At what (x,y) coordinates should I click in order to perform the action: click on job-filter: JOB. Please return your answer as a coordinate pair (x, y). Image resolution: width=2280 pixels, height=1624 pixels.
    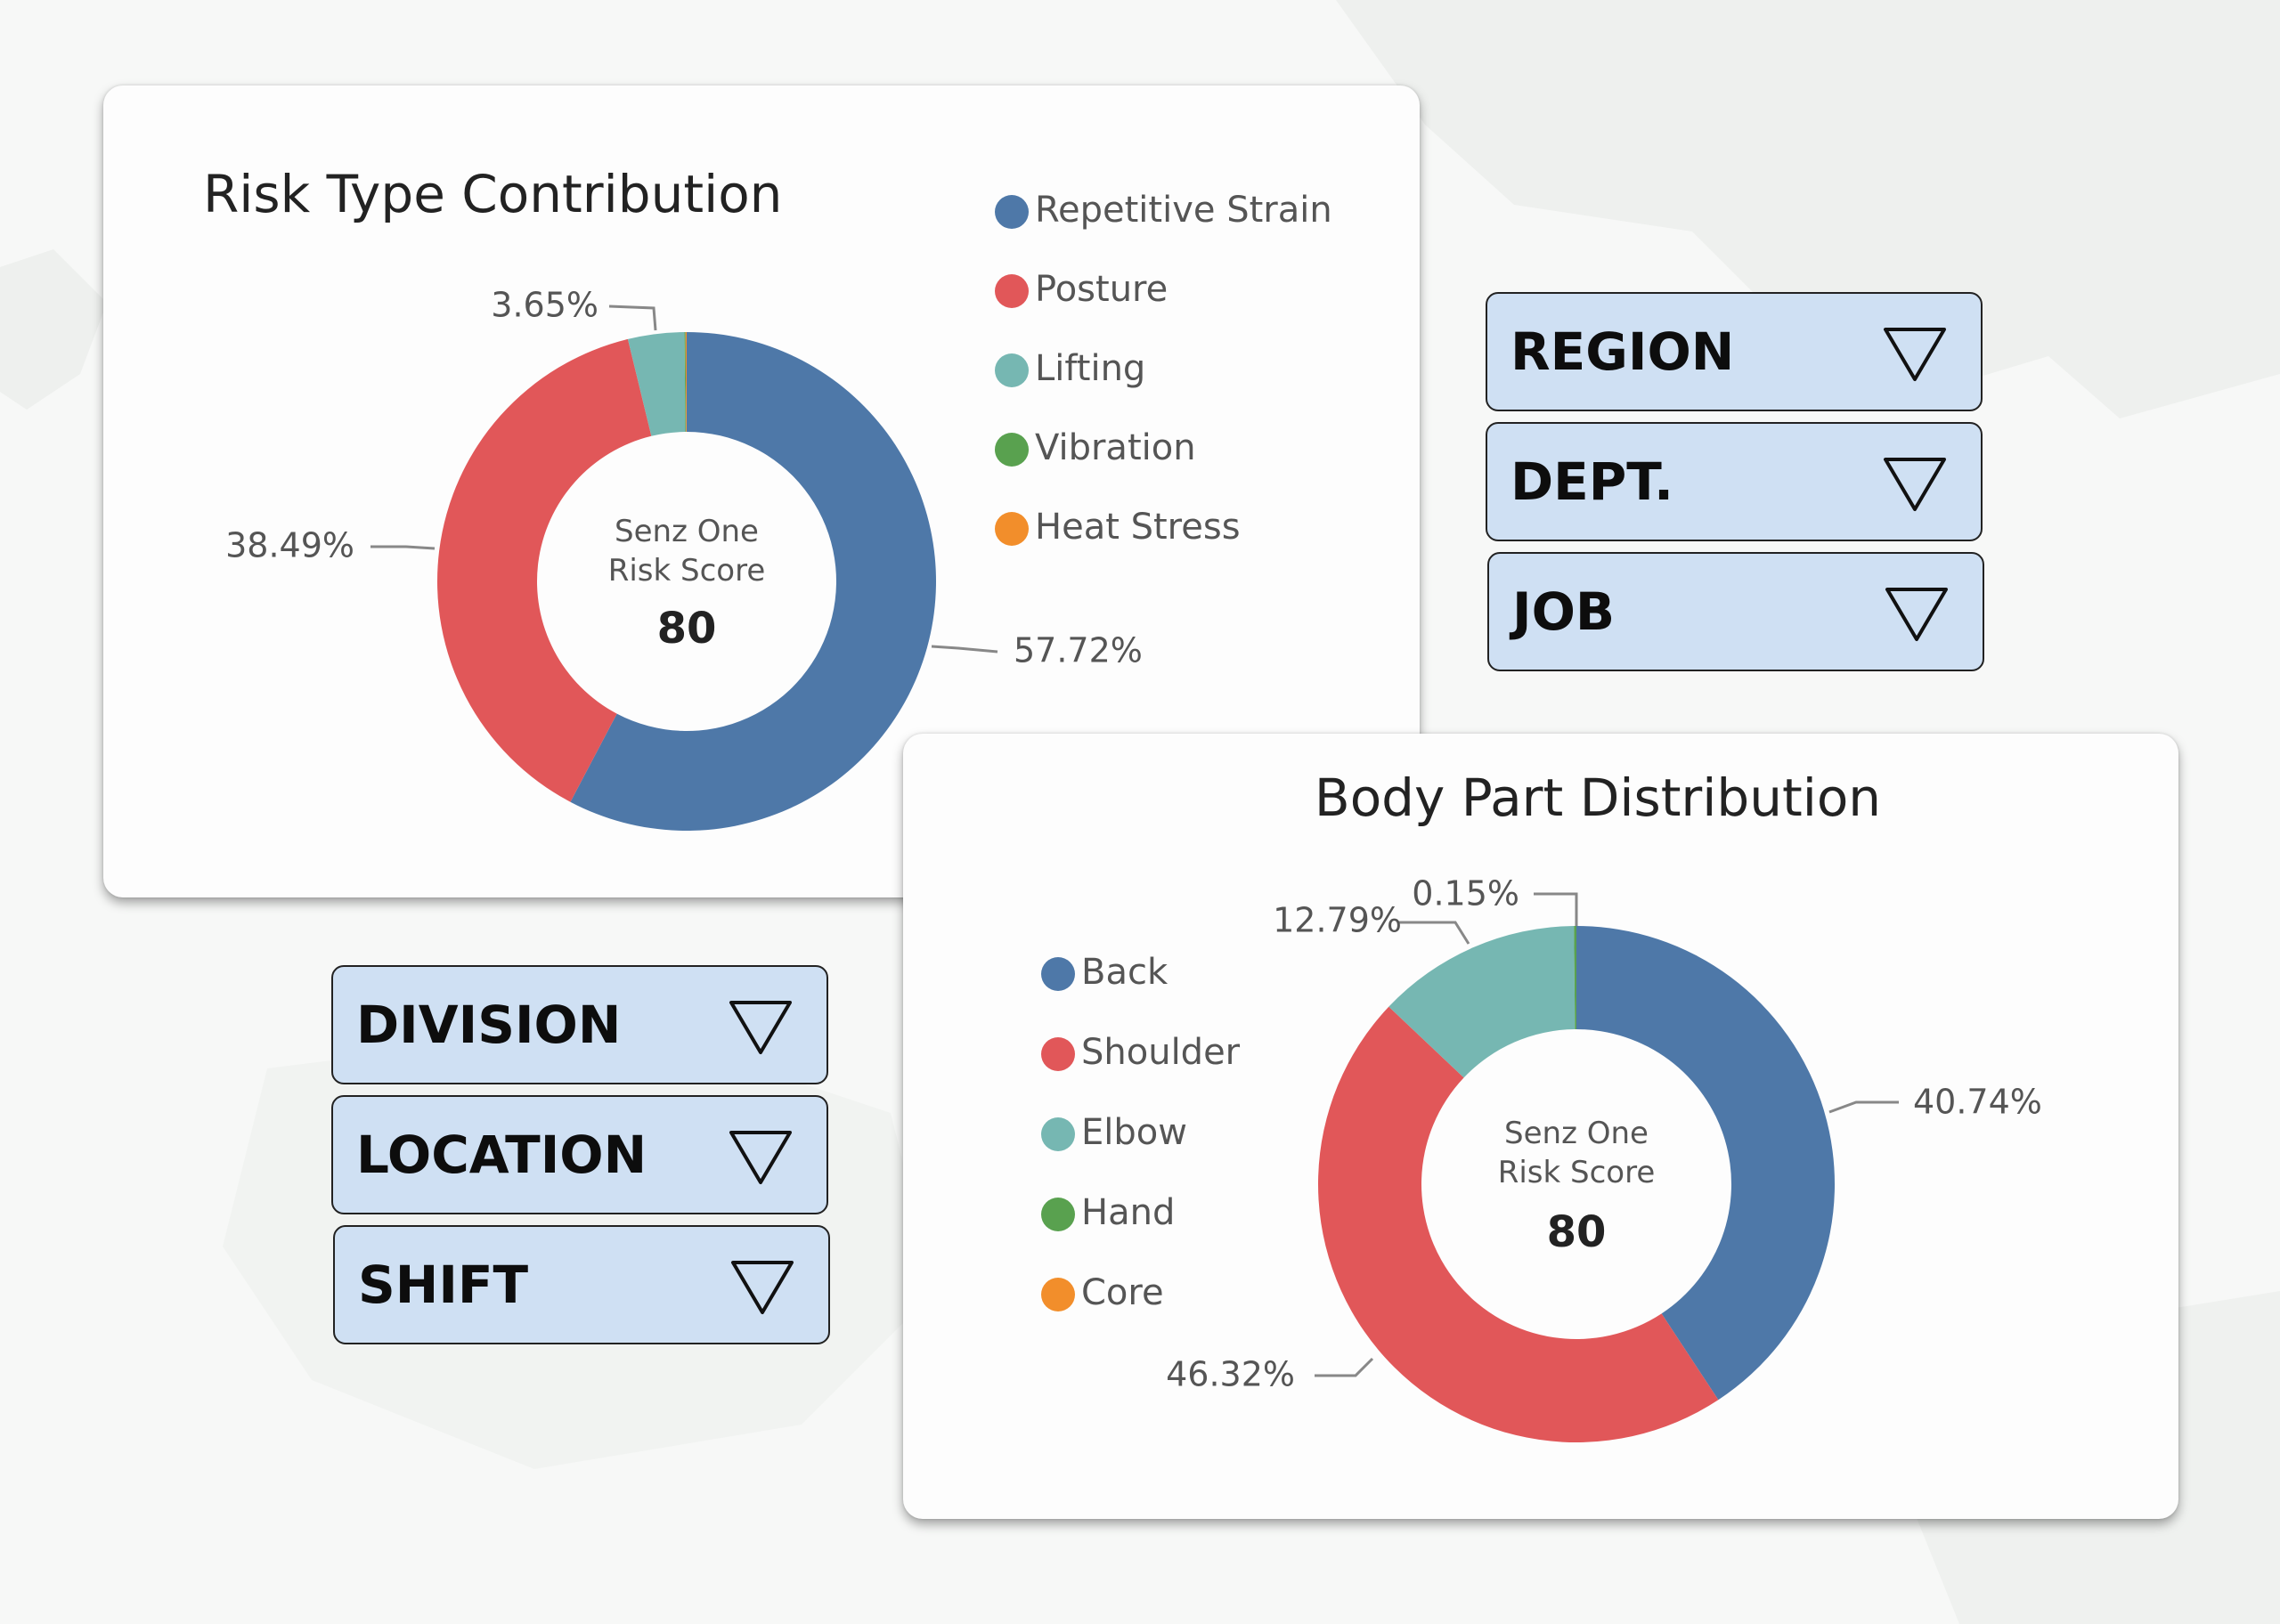
    Looking at the image, I should click on (1735, 611).